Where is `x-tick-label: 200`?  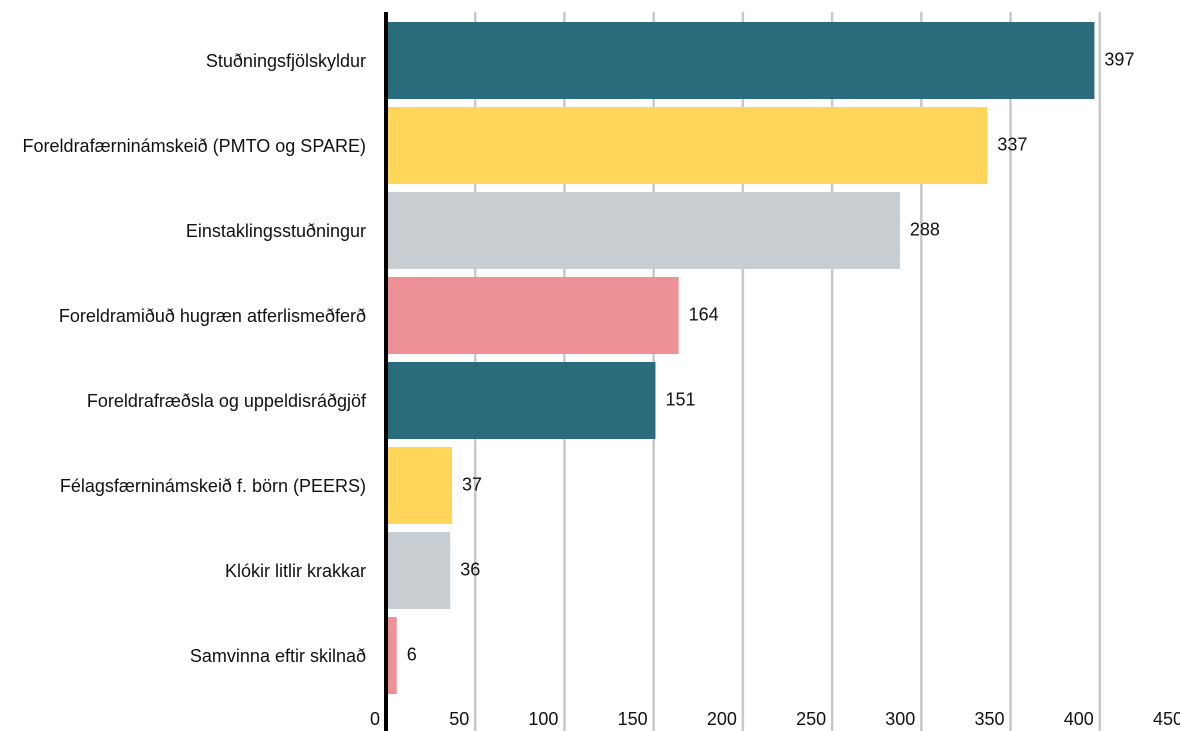
x-tick-label: 200 is located at coordinates (722, 719).